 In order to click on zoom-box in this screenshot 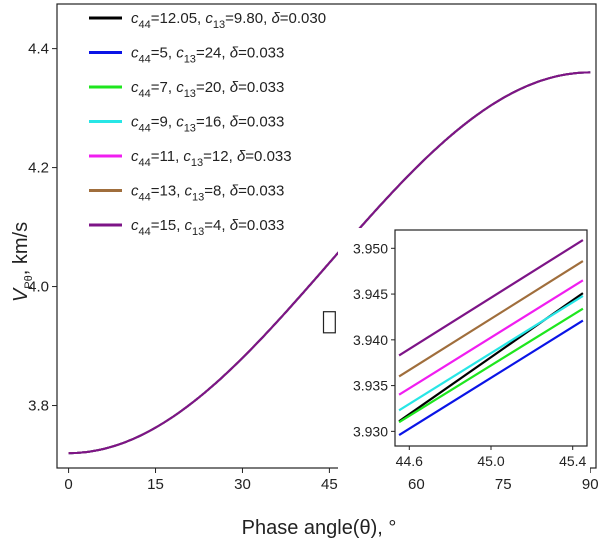, I will do `click(329, 322)`.